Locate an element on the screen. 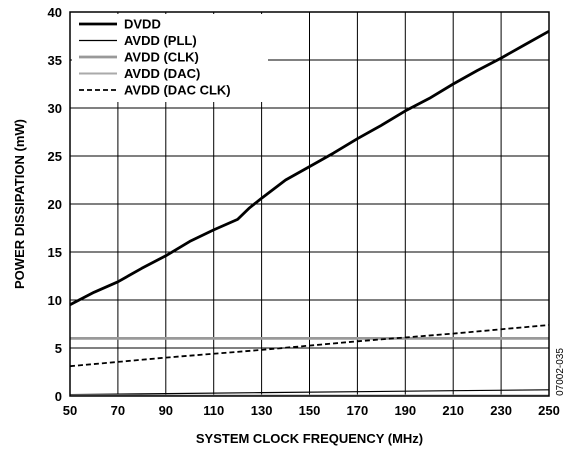  x-tick-labels: 50 70 90 110 130 150 170 190 210 230 250 is located at coordinates (311, 410).